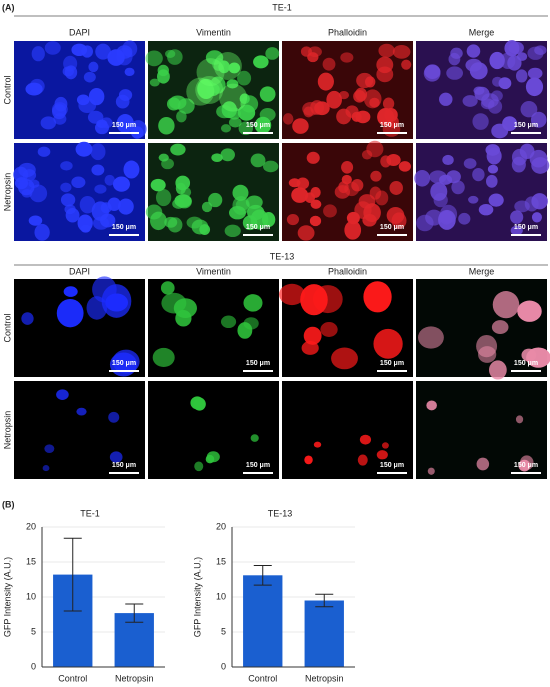  I want to click on column-header: DAPI, so click(79, 271).